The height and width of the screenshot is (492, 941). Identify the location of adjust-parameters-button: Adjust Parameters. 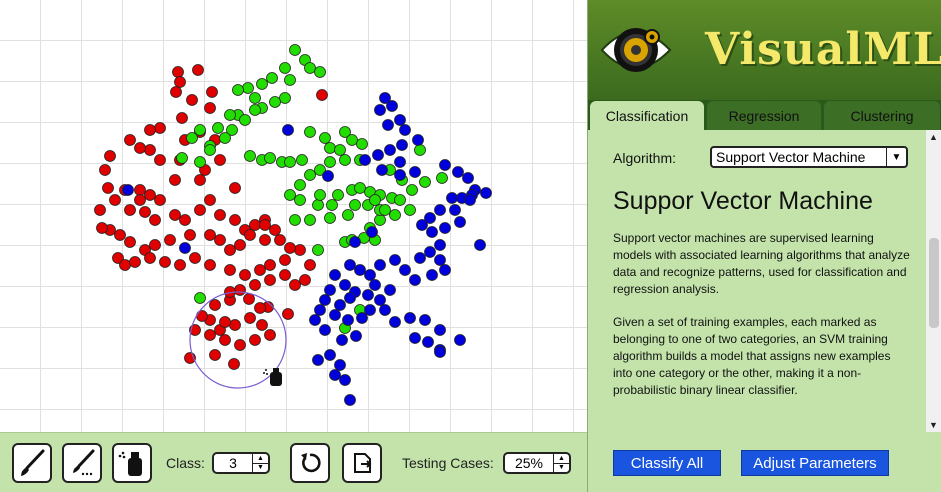
(815, 463).